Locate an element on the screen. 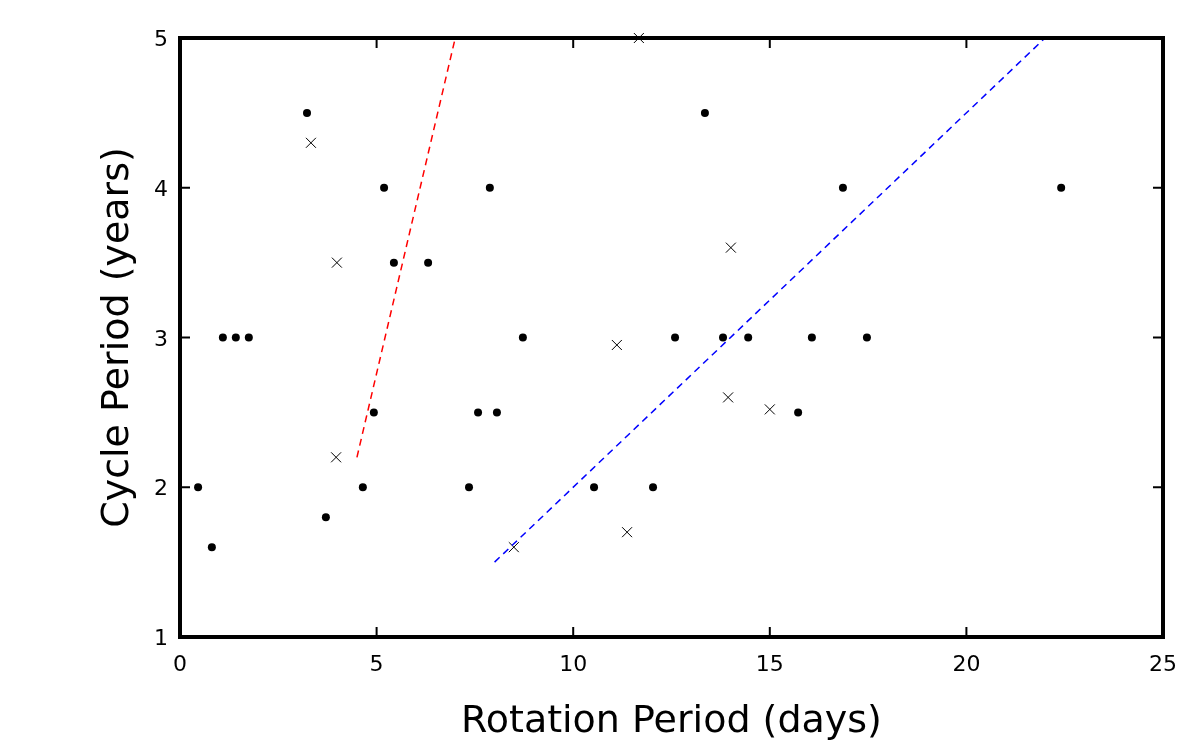 Image resolution: width=1200 pixels, height=750 pixels. x-tick-label: 25 is located at coordinates (1163, 663).